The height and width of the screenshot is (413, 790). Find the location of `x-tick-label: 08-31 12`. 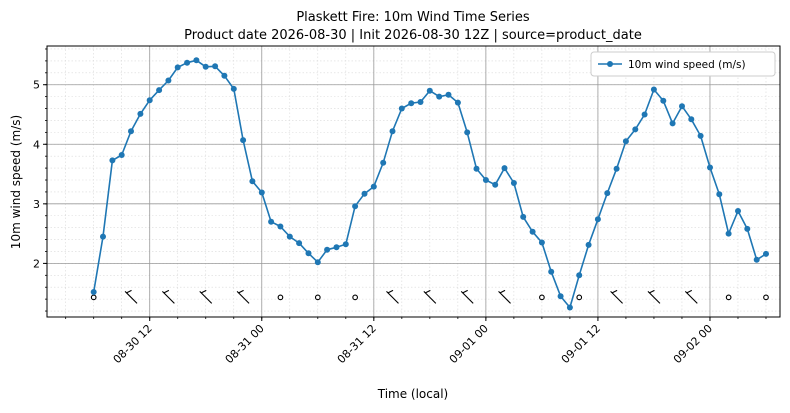

x-tick-label: 08-31 12 is located at coordinates (357, 344).